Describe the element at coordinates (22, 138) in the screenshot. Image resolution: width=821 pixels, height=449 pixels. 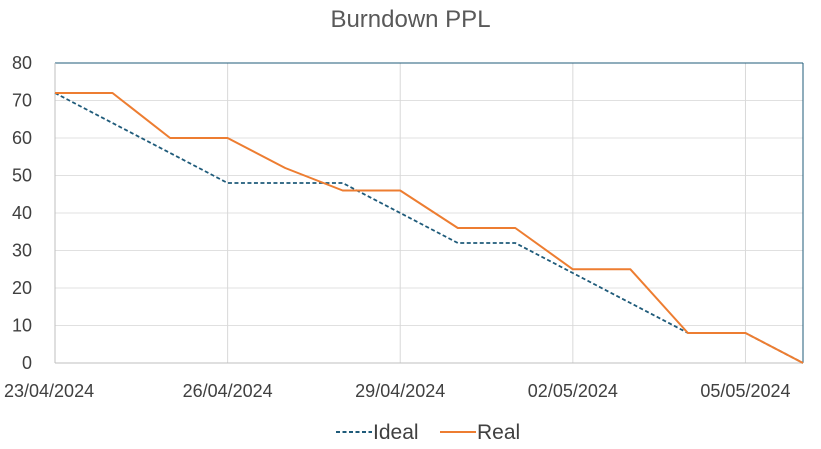
I see `y-tick-label: 60` at that location.